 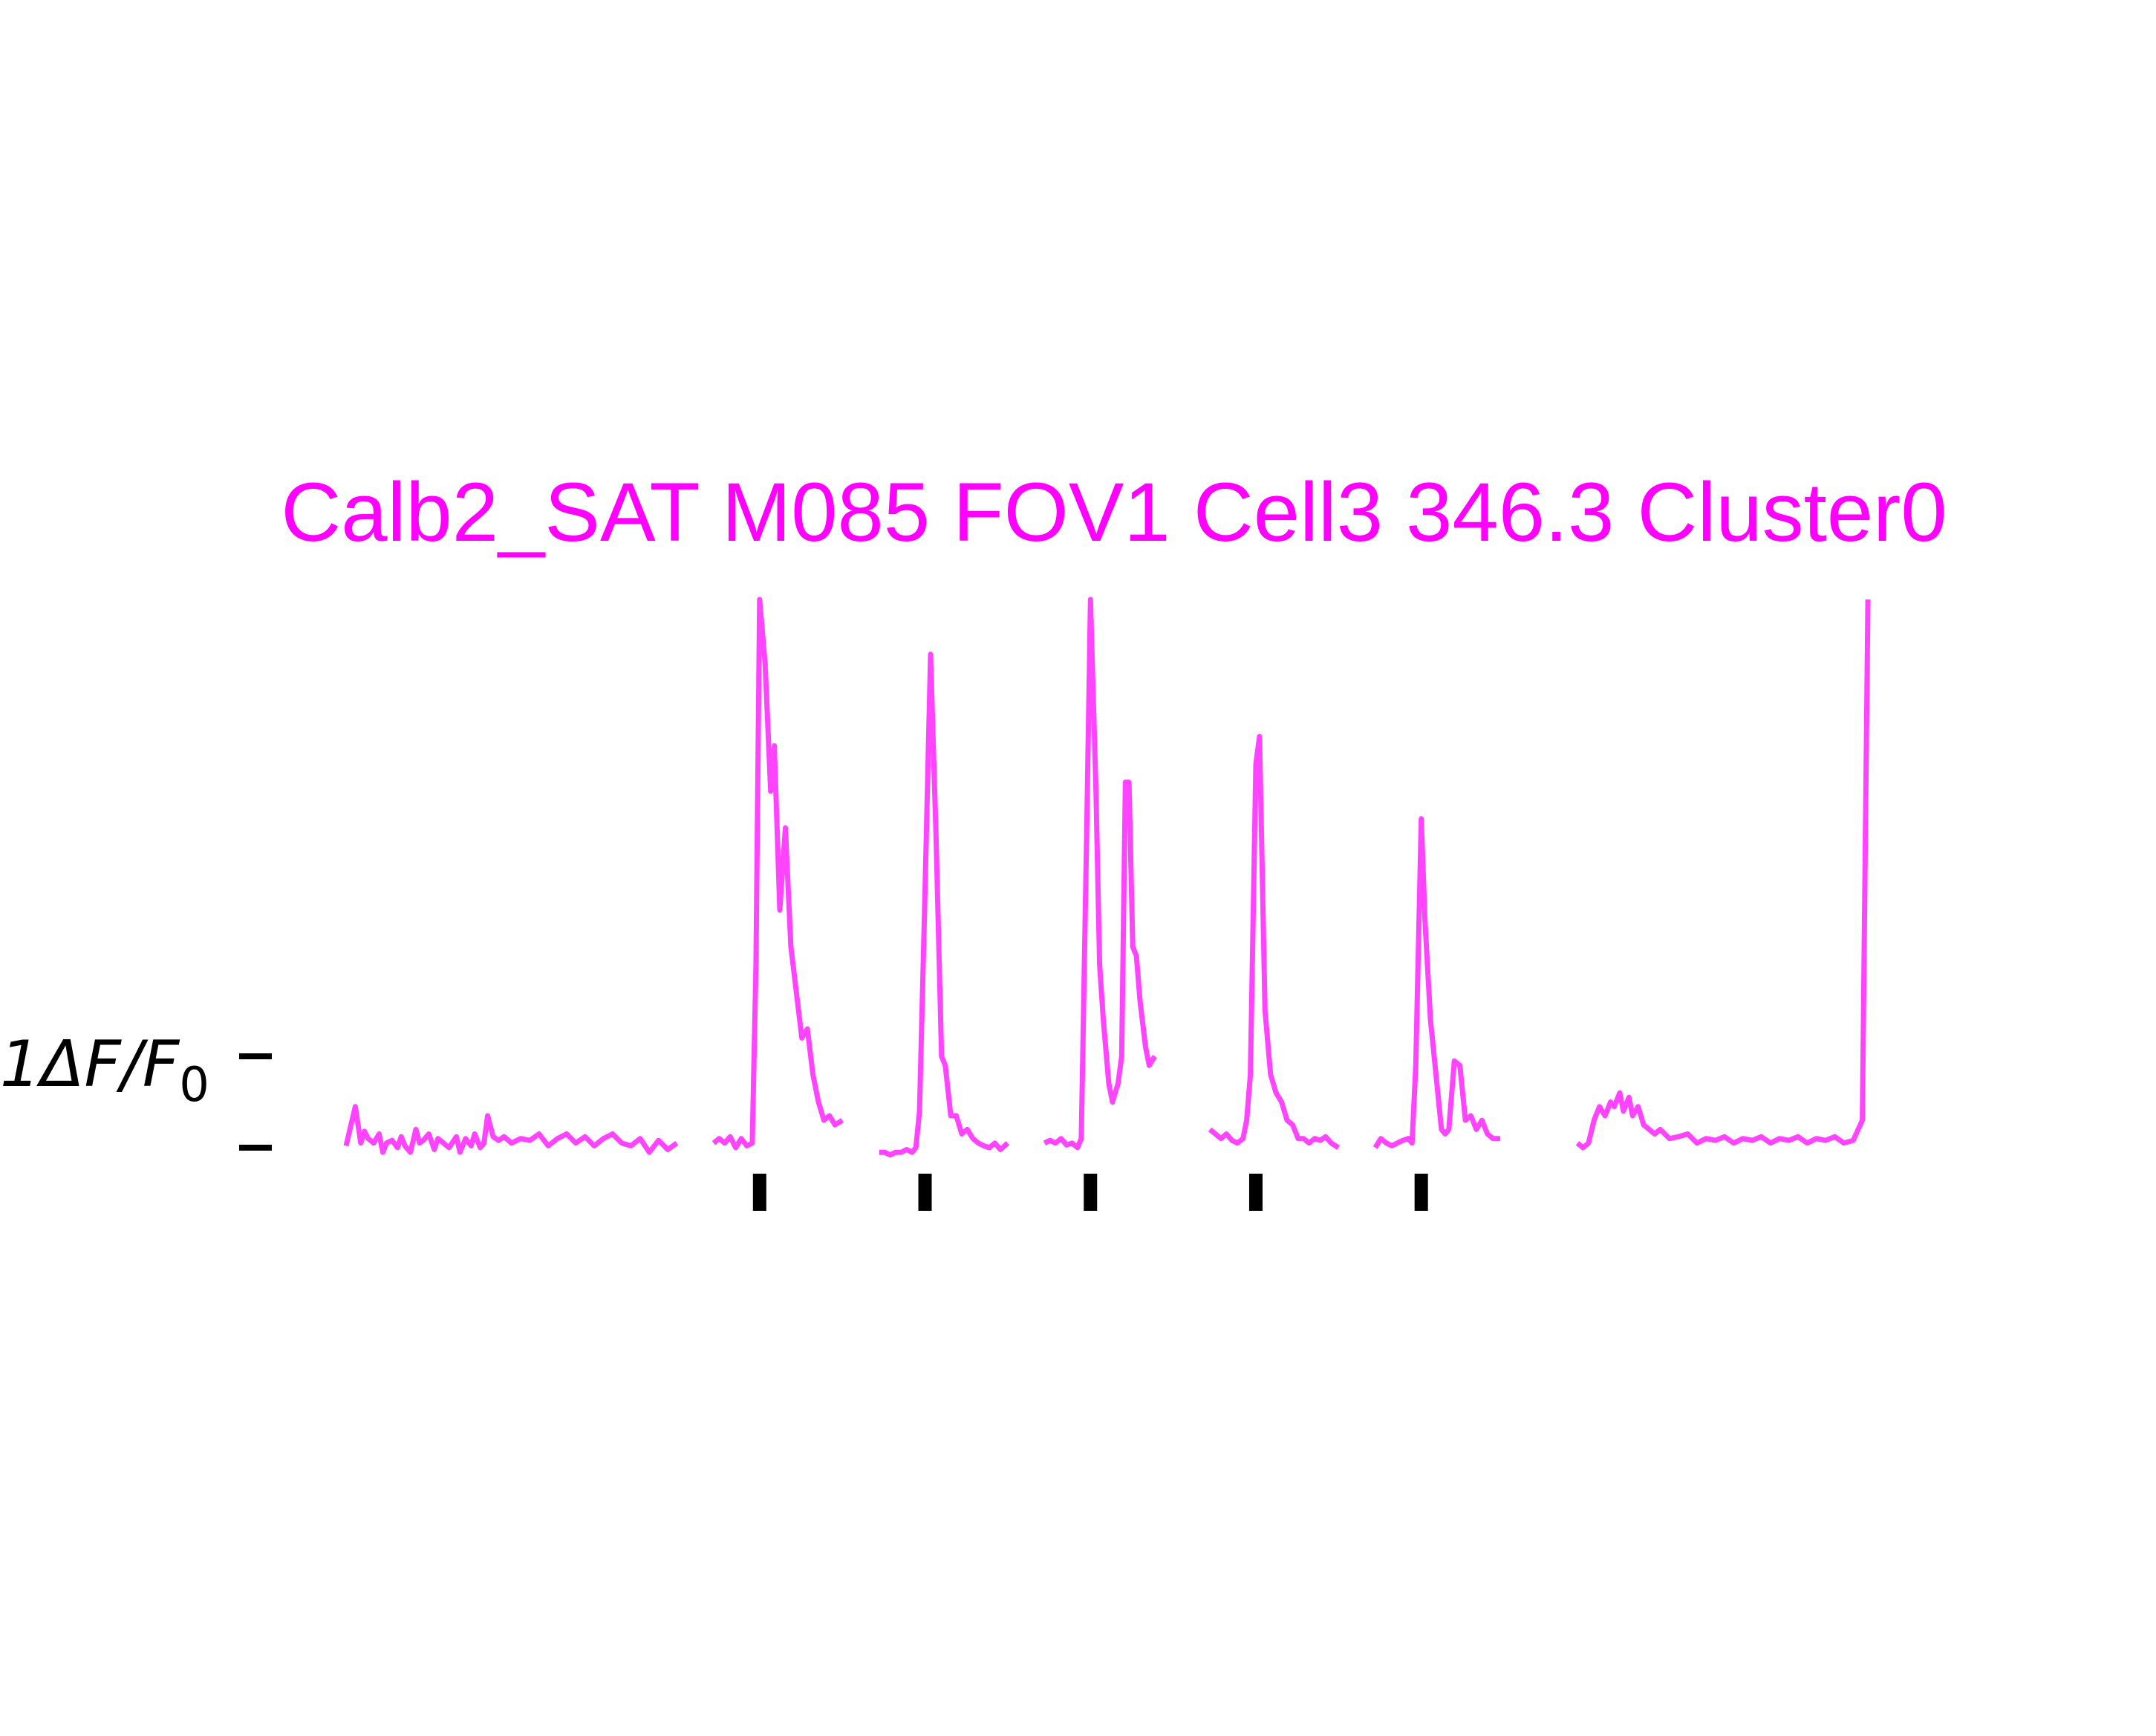 I want to click on event-markers, so click(x=1090, y=1192).